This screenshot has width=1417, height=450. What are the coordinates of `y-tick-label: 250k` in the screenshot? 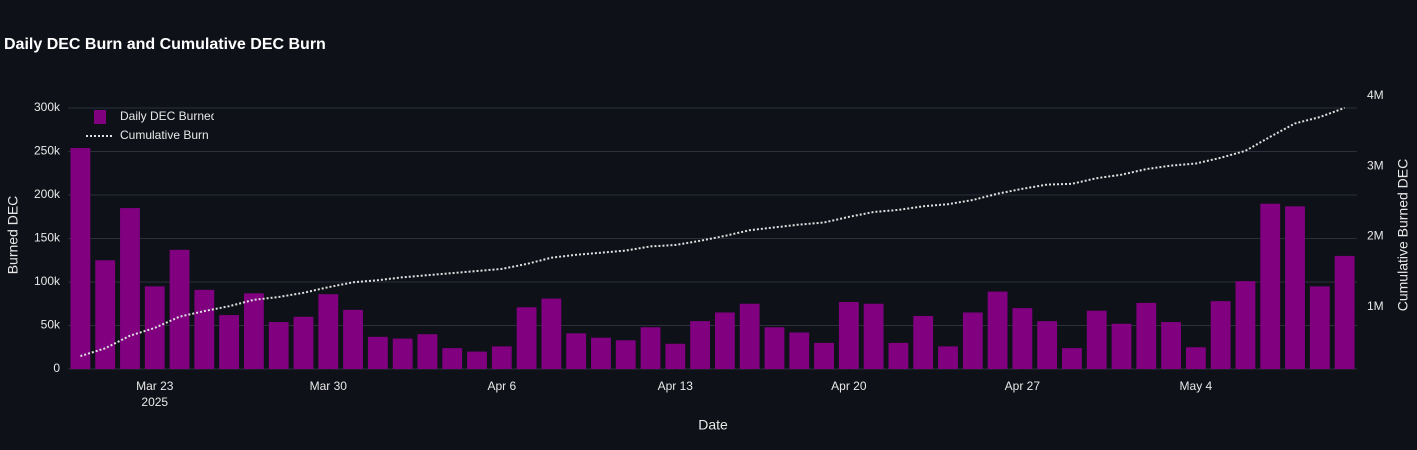 It's located at (47, 151).